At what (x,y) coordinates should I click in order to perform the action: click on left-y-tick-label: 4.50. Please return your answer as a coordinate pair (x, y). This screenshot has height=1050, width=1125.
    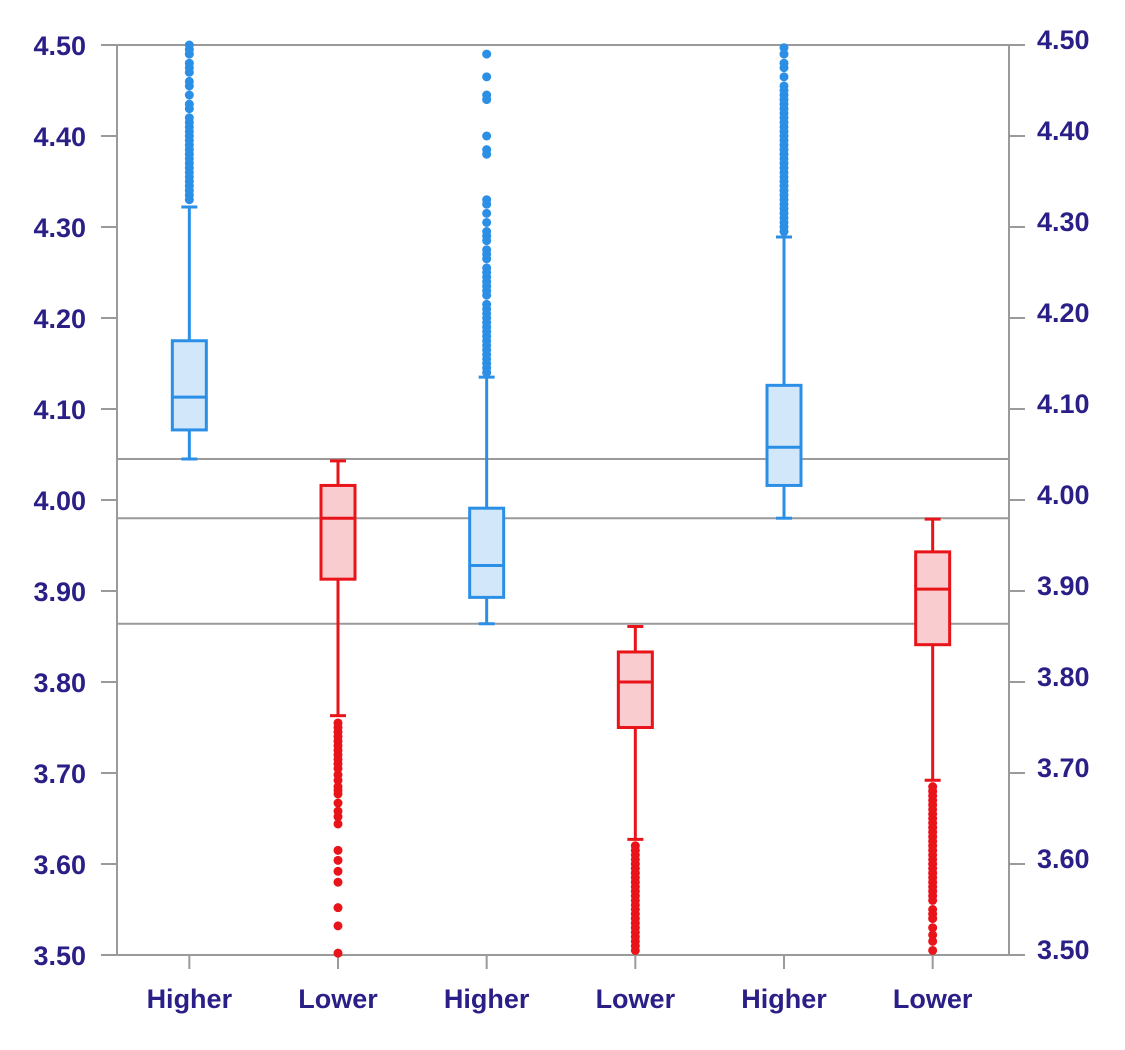
    Looking at the image, I should click on (59, 46).